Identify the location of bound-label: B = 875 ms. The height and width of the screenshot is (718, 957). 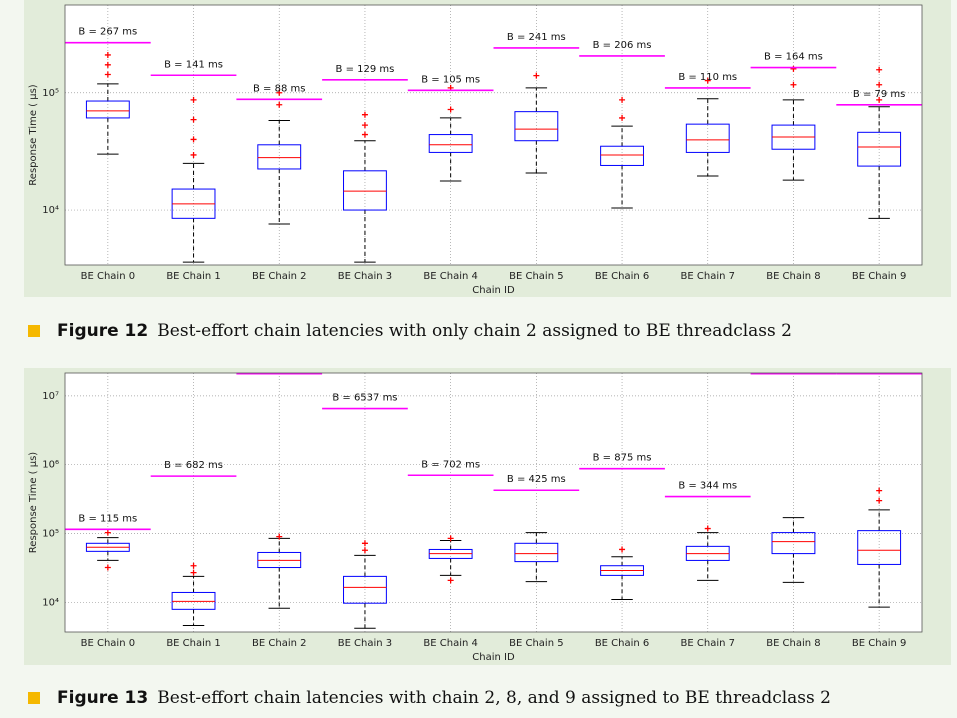
(622, 458).